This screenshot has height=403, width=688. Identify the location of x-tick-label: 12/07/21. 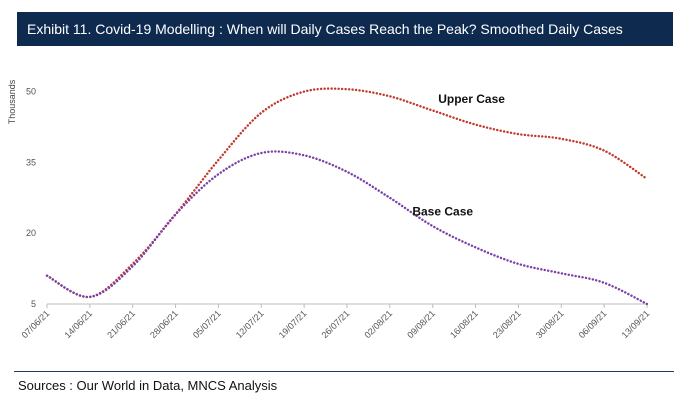
(250, 324).